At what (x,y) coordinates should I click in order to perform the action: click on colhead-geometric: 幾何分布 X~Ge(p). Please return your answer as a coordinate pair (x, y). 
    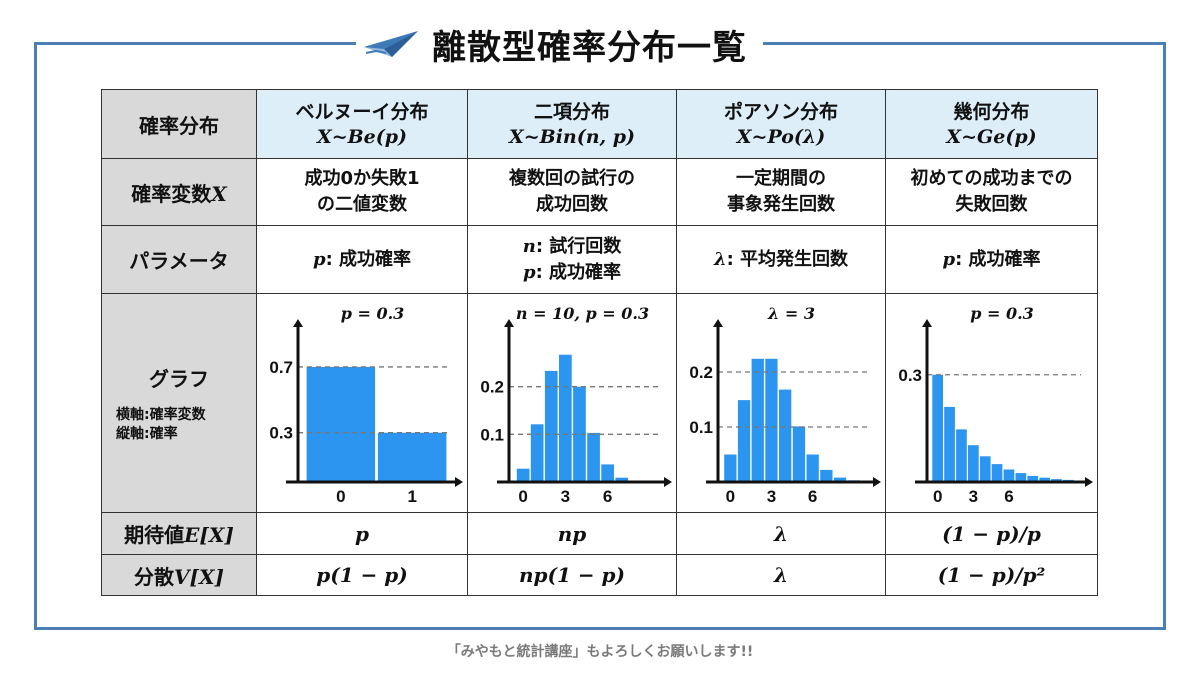
    Looking at the image, I should click on (991, 124).